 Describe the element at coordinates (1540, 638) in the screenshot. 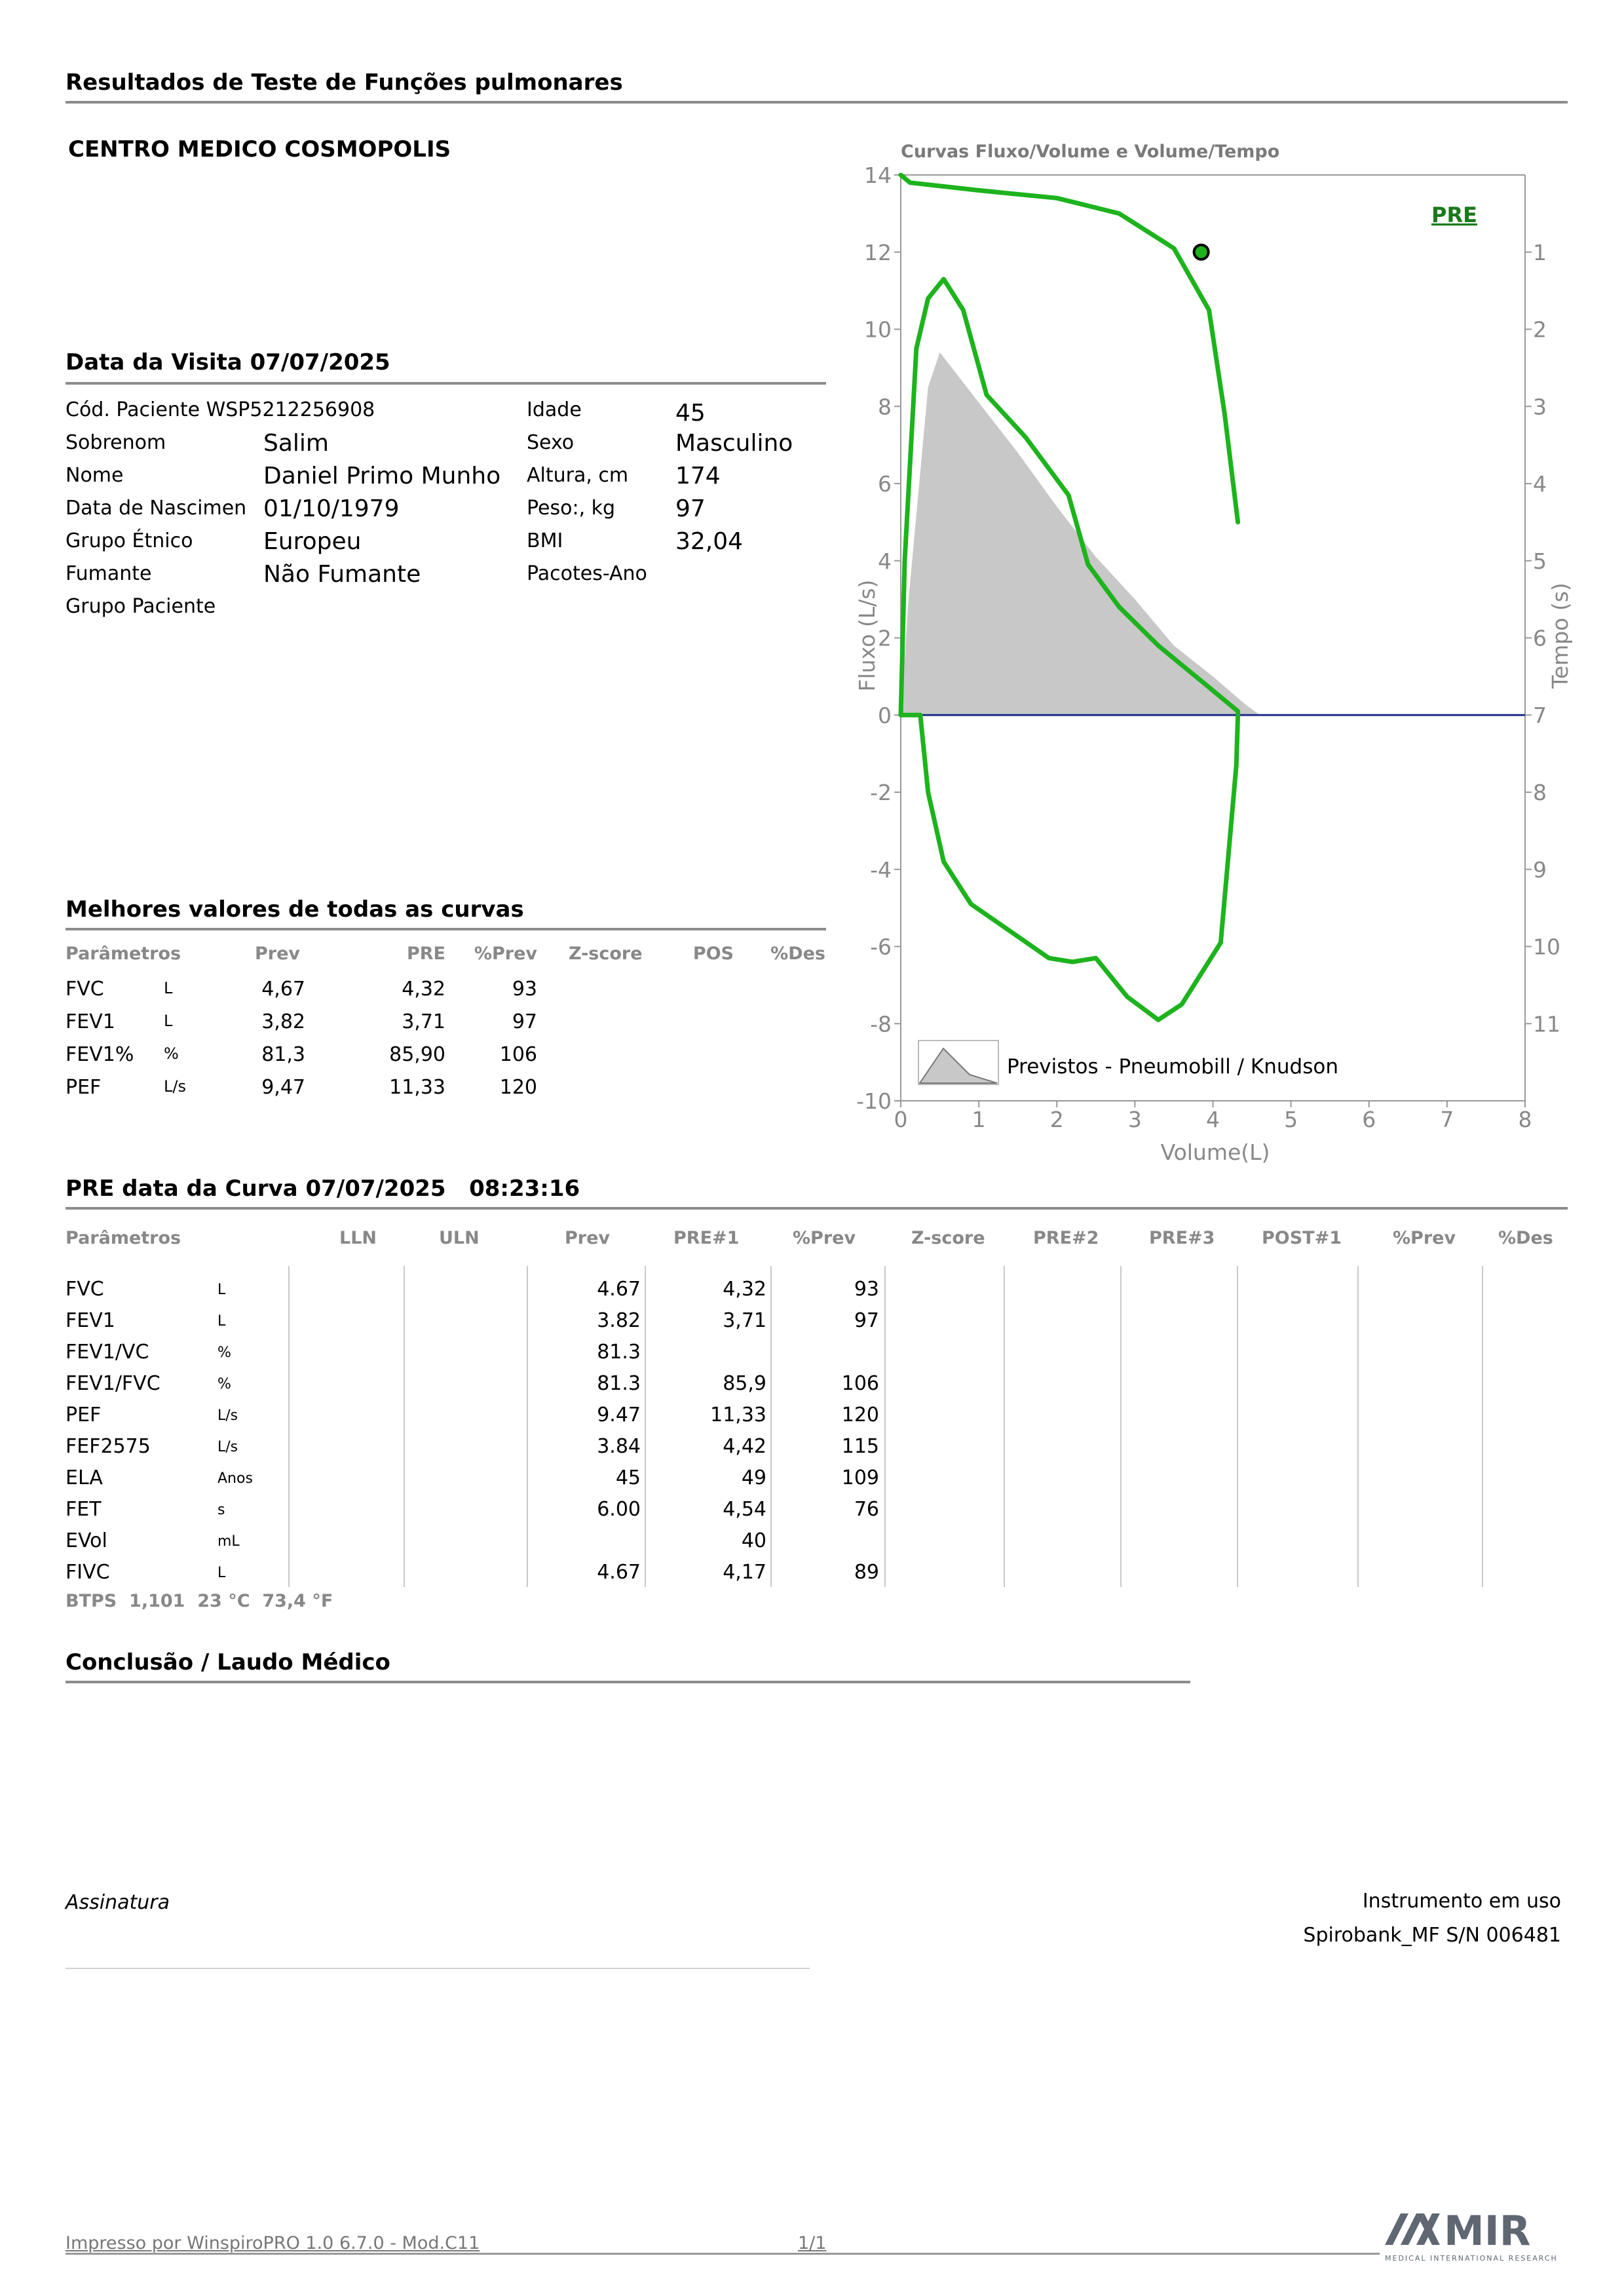

I see `y2-tick-label: 6` at that location.